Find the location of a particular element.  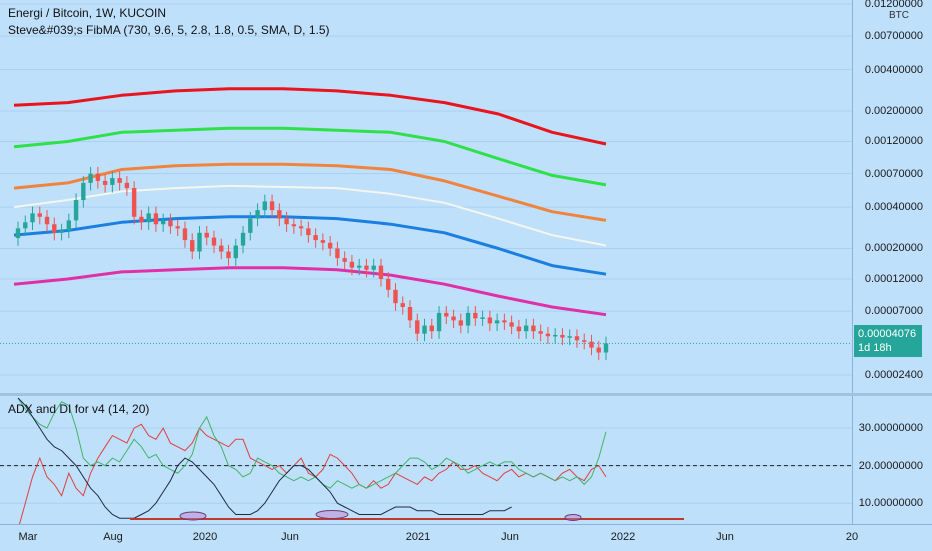

pane-divider is located at coordinates (466, 394).